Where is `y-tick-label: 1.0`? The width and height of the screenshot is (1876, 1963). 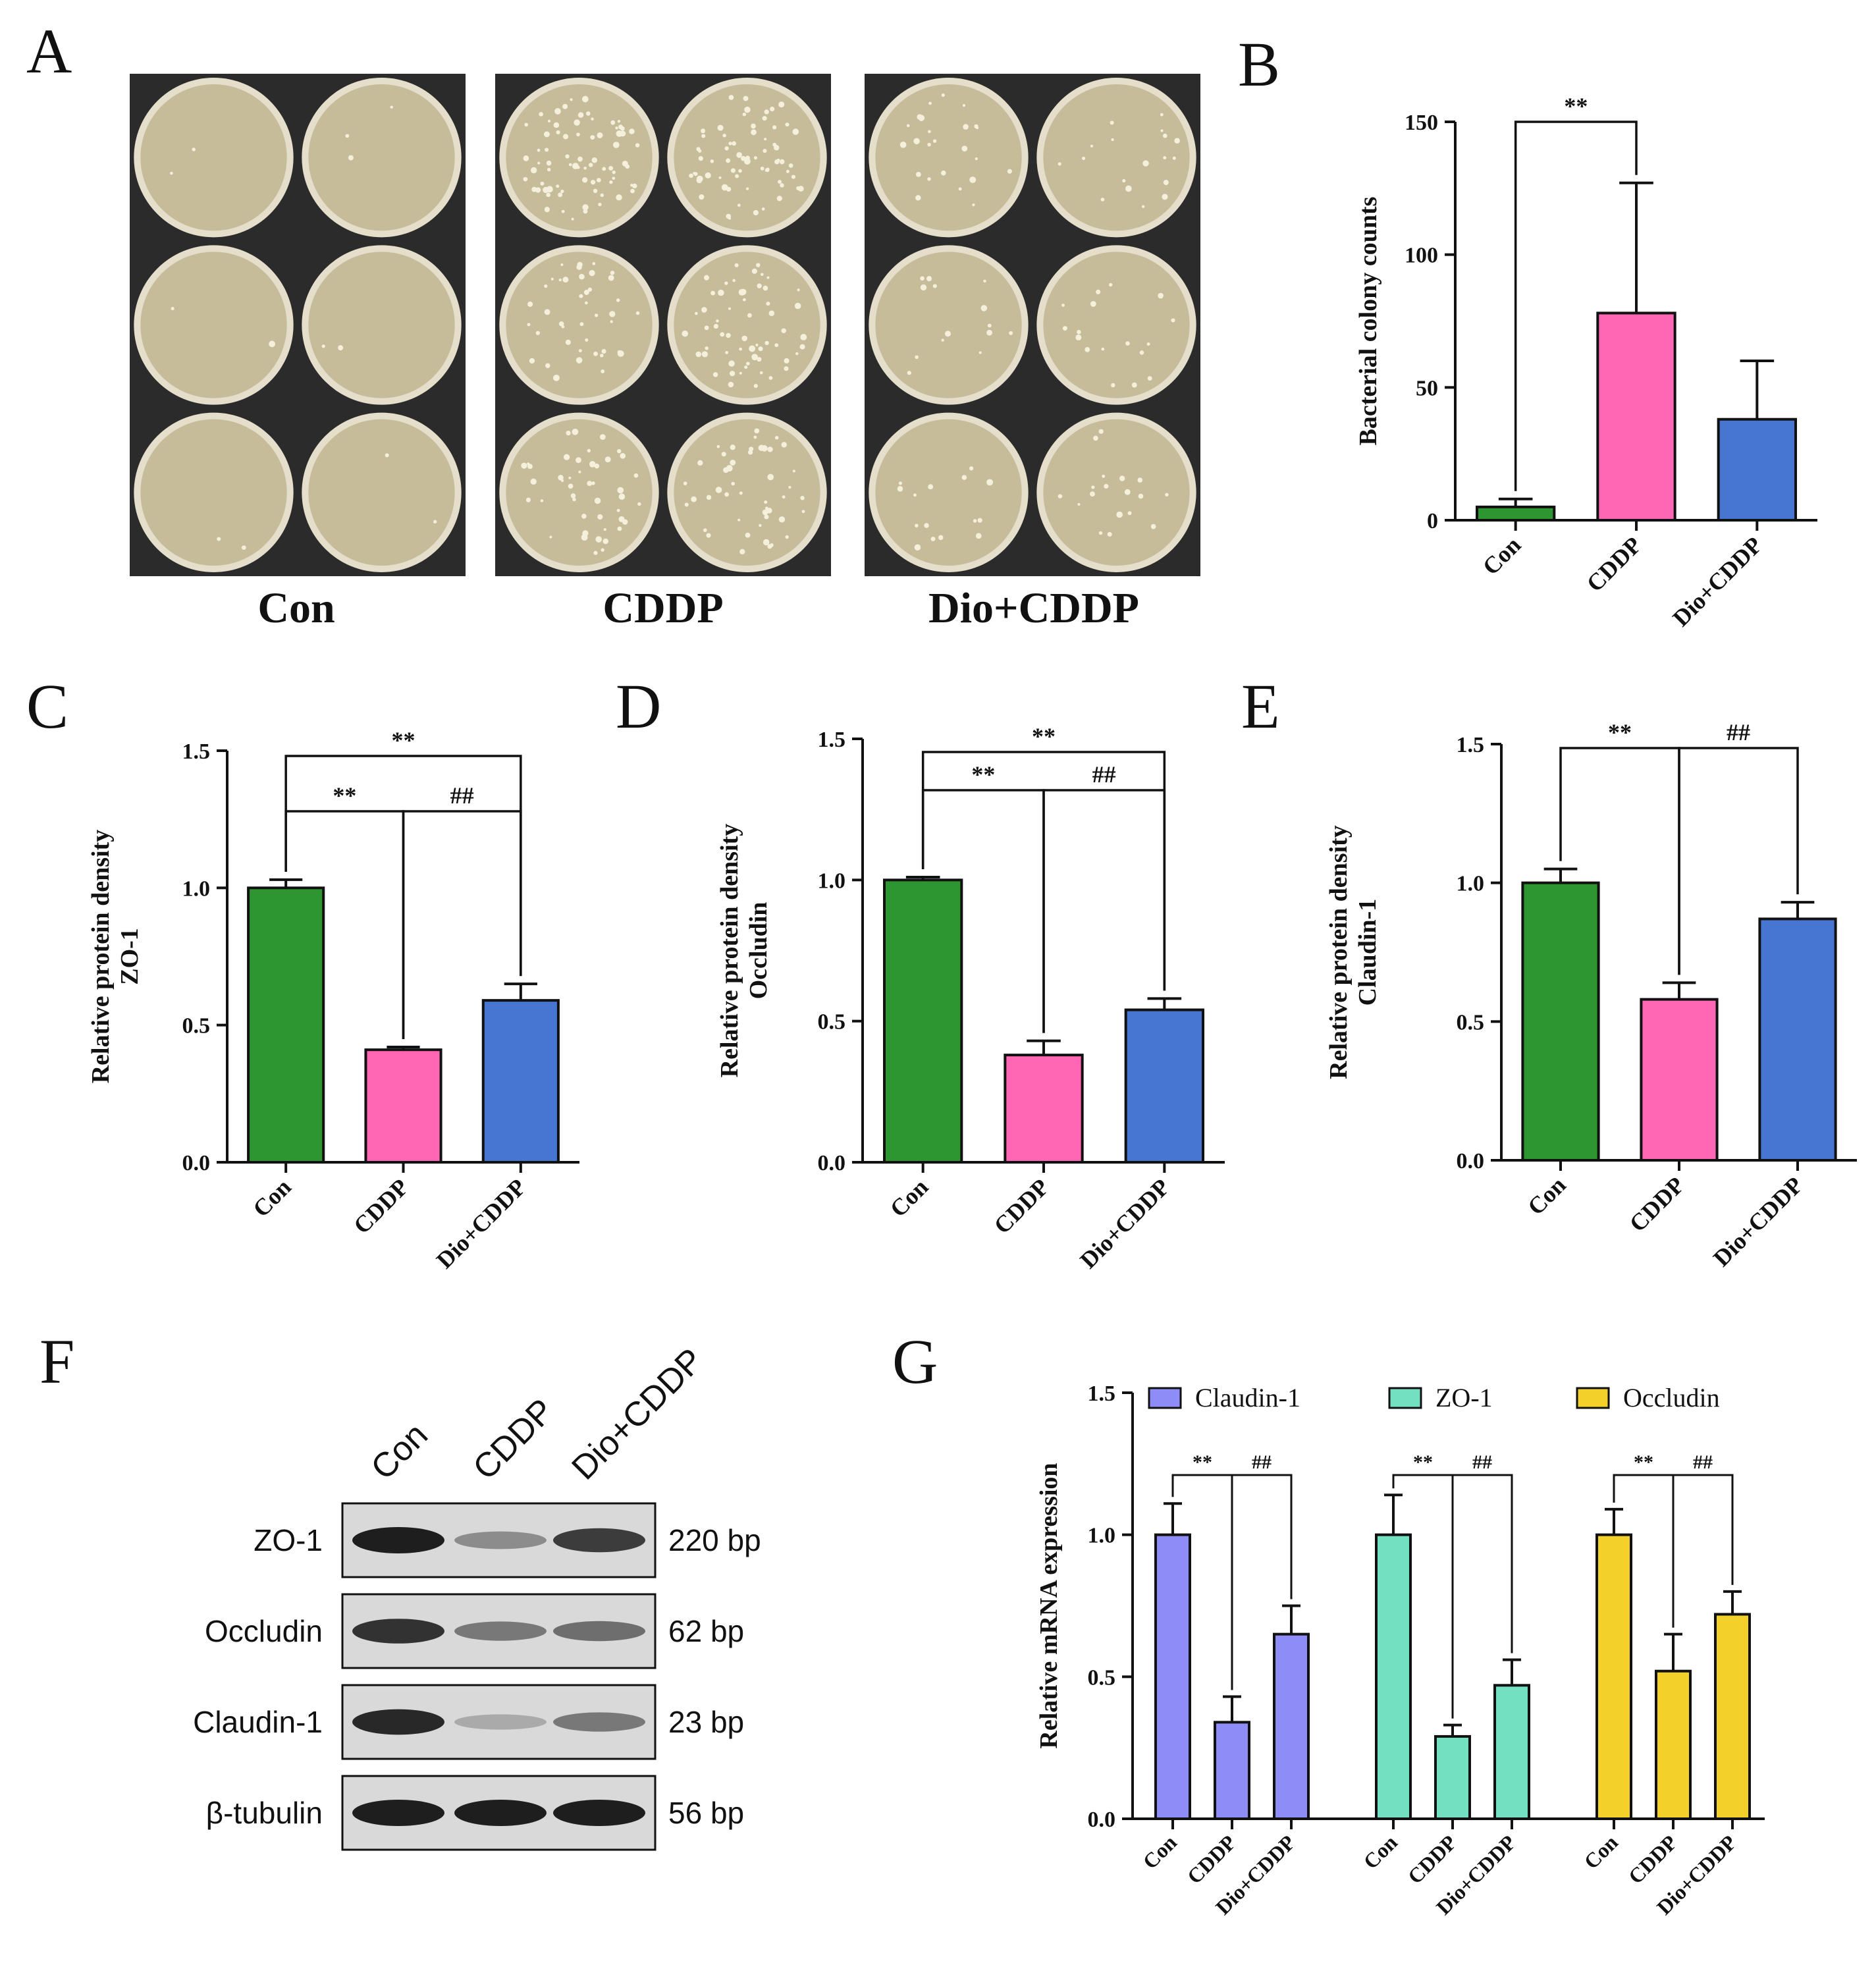 y-tick-label: 1.0 is located at coordinates (196, 888).